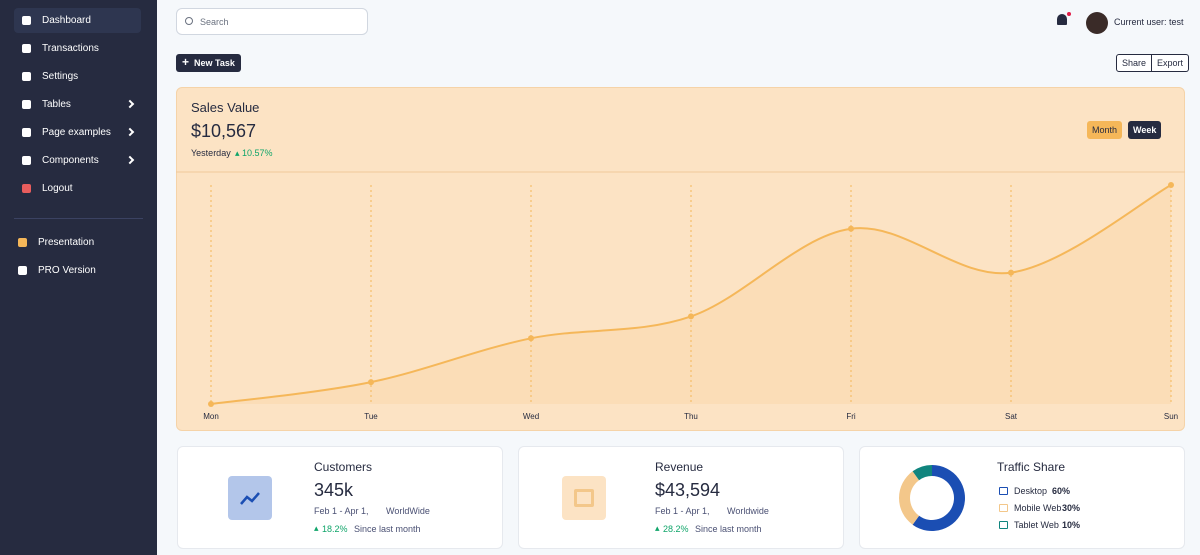 The height and width of the screenshot is (555, 1200). What do you see at coordinates (224, 131) in the screenshot?
I see `sales-value: $10,567` at bounding box center [224, 131].